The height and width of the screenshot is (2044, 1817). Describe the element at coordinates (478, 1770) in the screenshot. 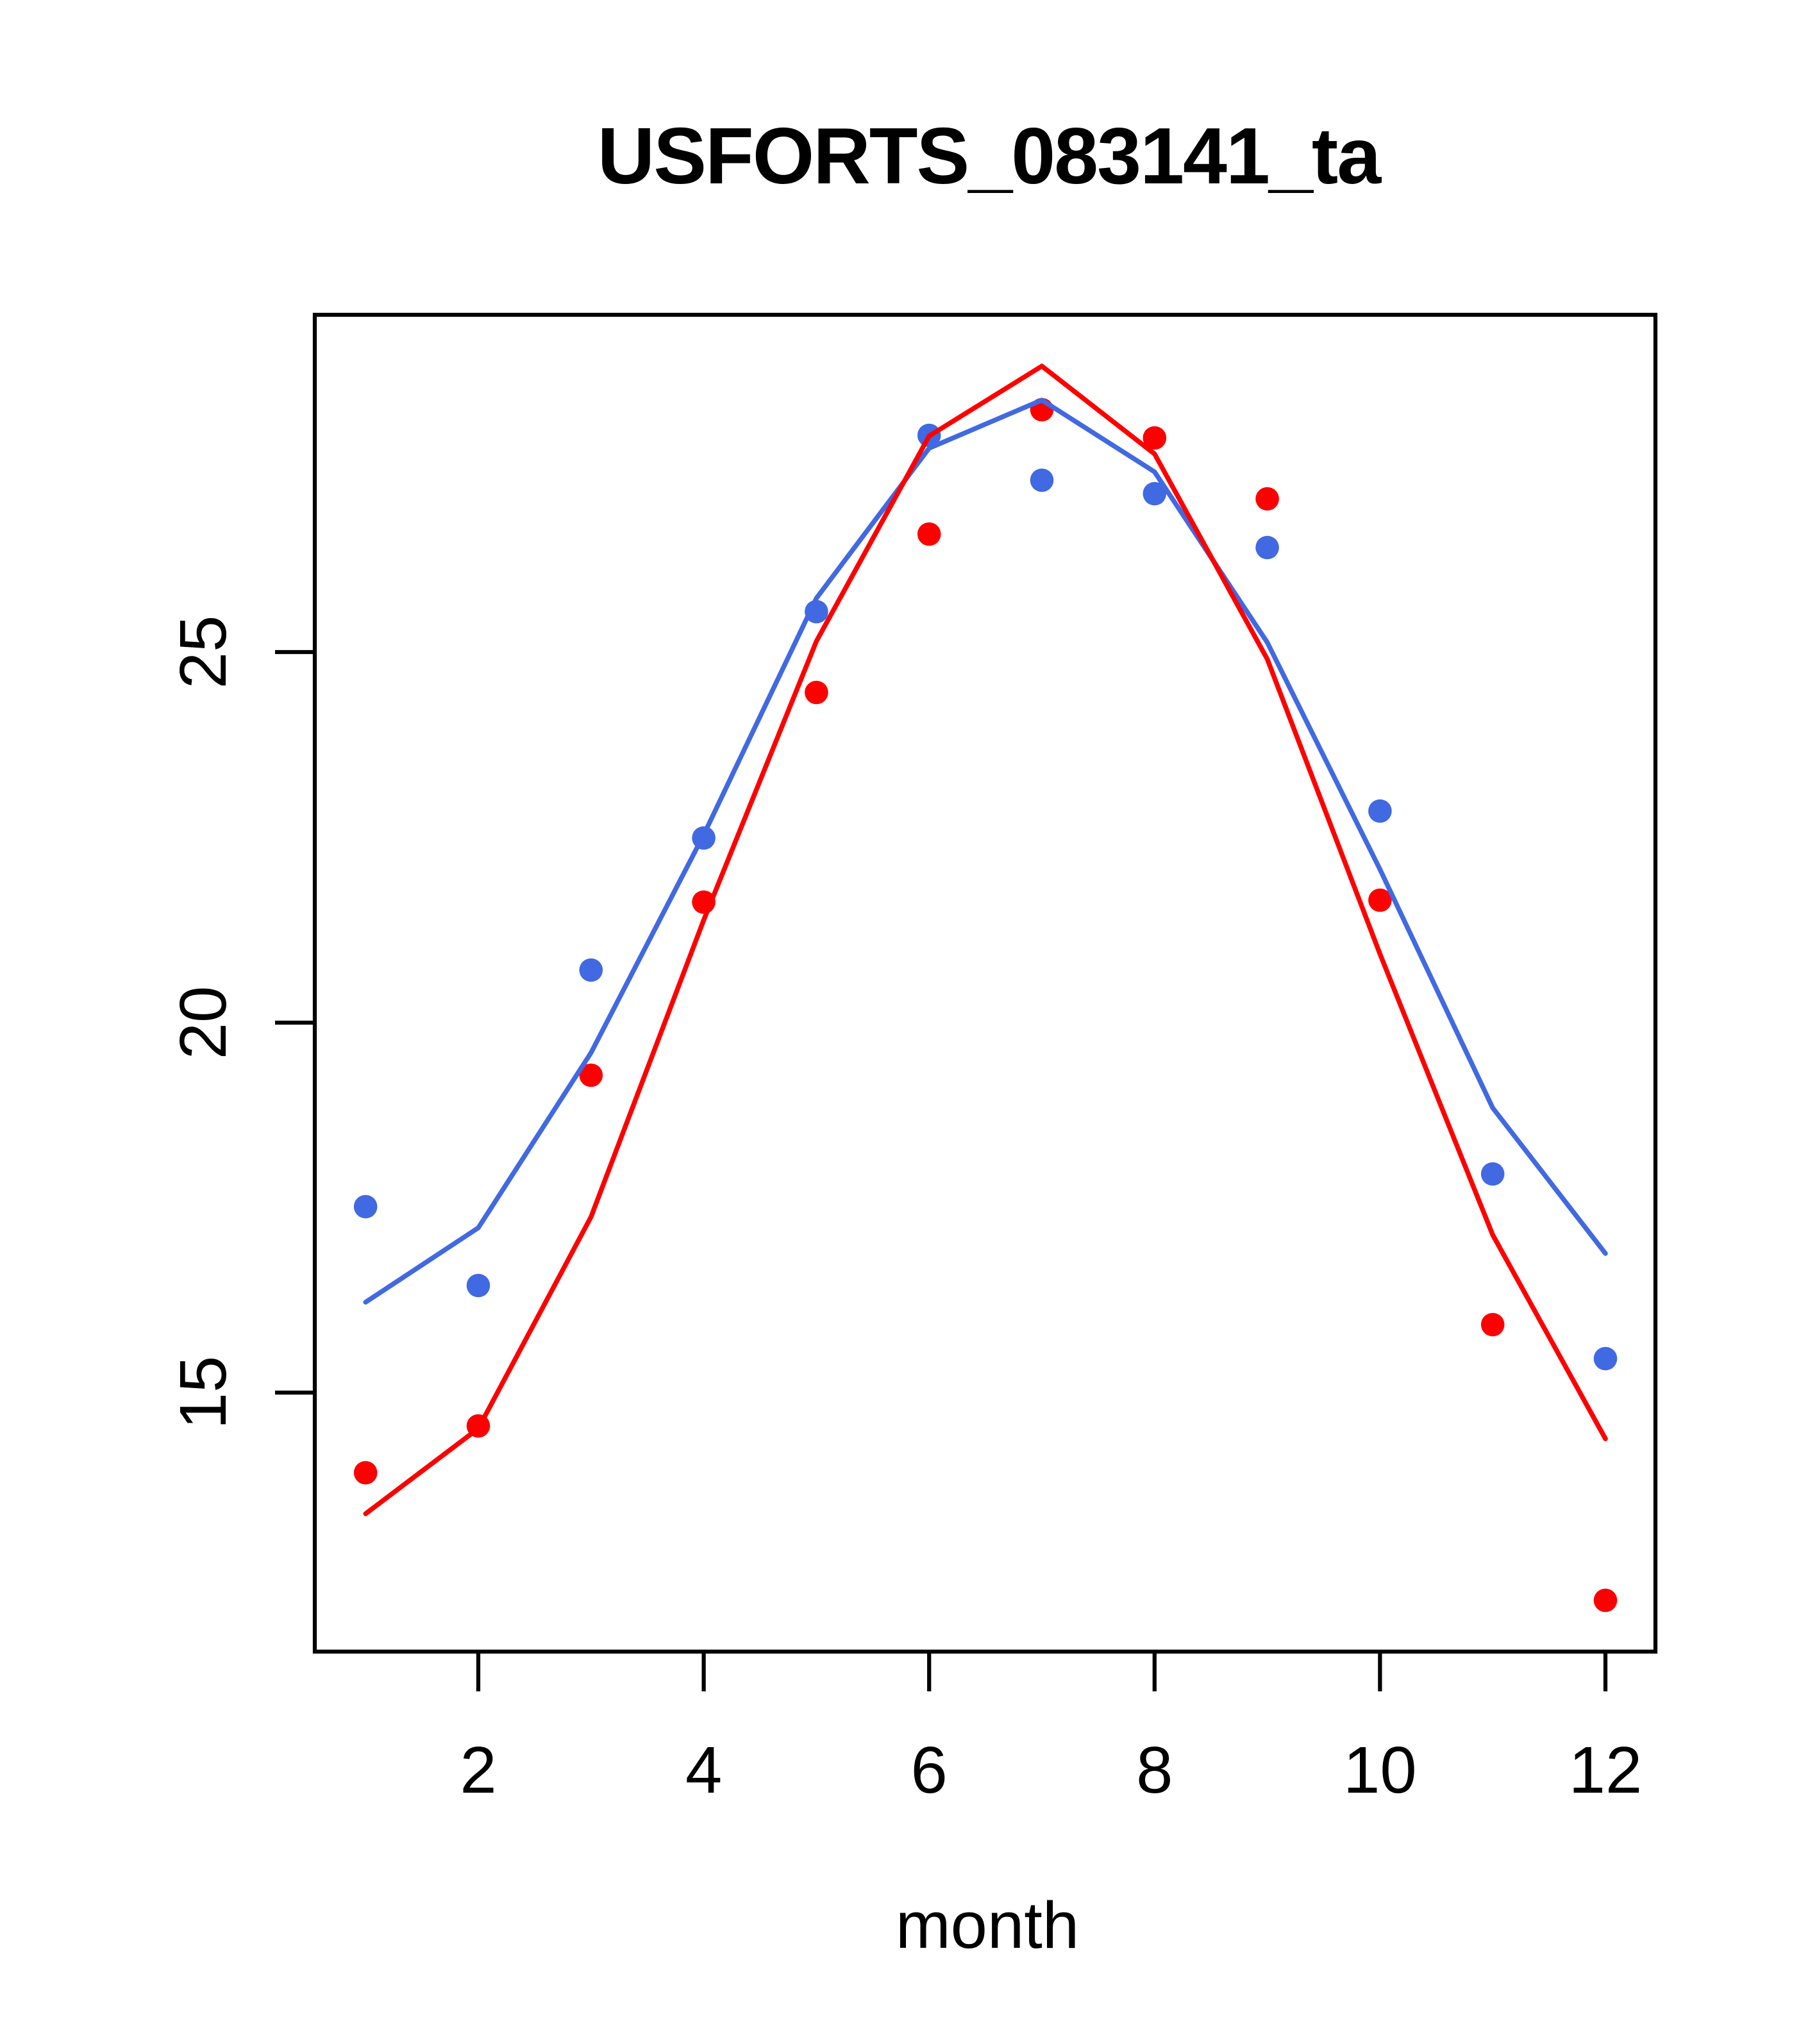

I see `svg-text: 2` at that location.